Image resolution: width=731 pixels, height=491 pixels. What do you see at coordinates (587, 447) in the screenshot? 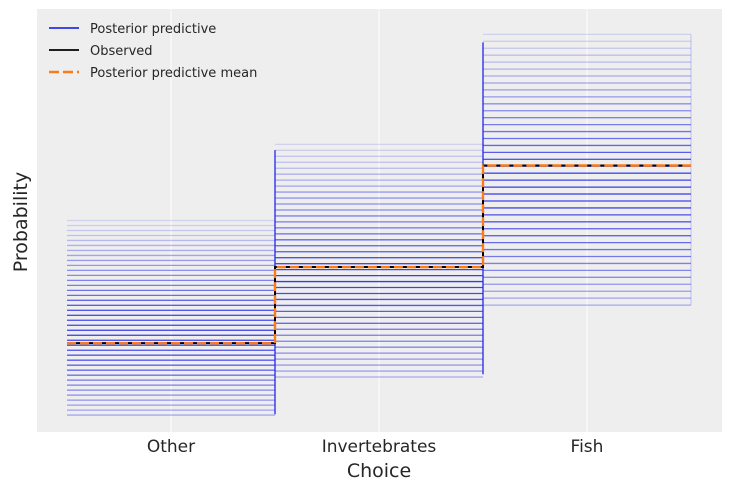
I see `x-tick-label-fish: Fish` at bounding box center [587, 447].